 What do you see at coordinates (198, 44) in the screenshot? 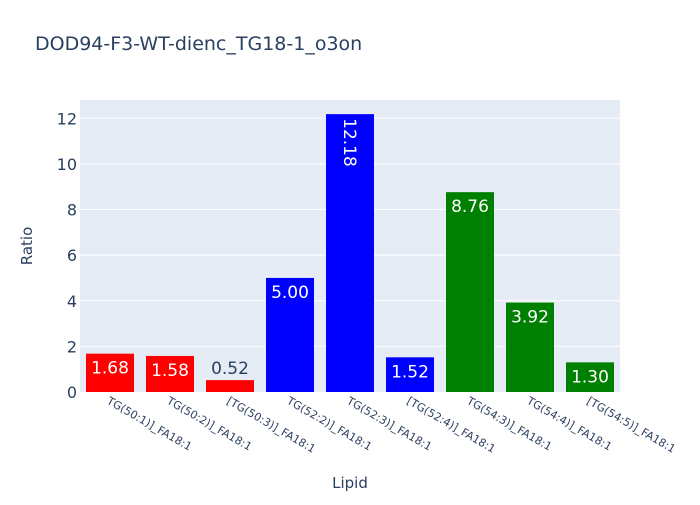
I see `chart-title: DOD94-F3-WT-dienc_TG18-1_o3on` at bounding box center [198, 44].